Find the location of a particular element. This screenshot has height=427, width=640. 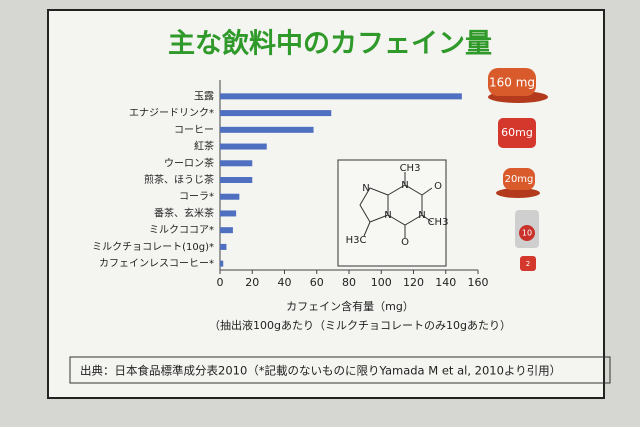

source-box is located at coordinates (340, 370).